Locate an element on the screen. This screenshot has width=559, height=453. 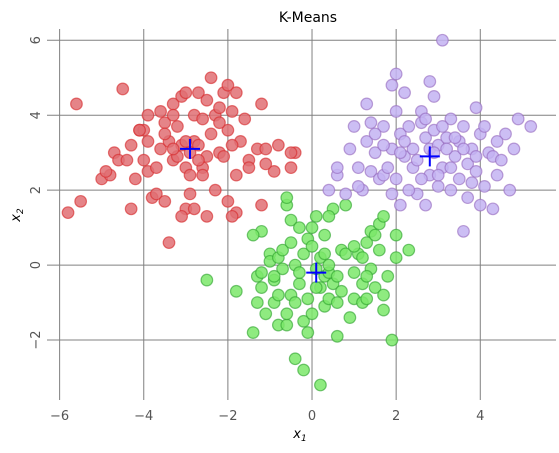
y-tick-label: −2 is located at coordinates (36, 339).